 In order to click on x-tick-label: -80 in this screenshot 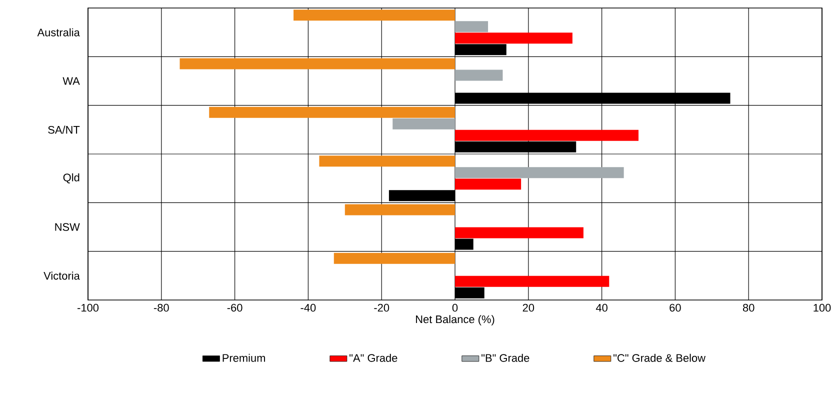, I will do `click(161, 308)`.